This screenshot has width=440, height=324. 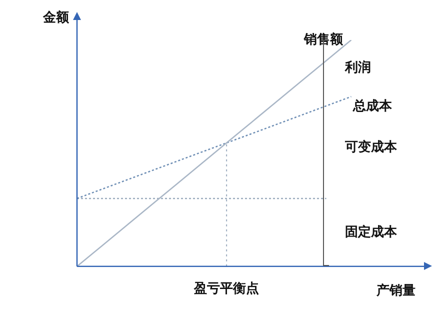 I want to click on annotation: 利润, so click(x=358, y=68).